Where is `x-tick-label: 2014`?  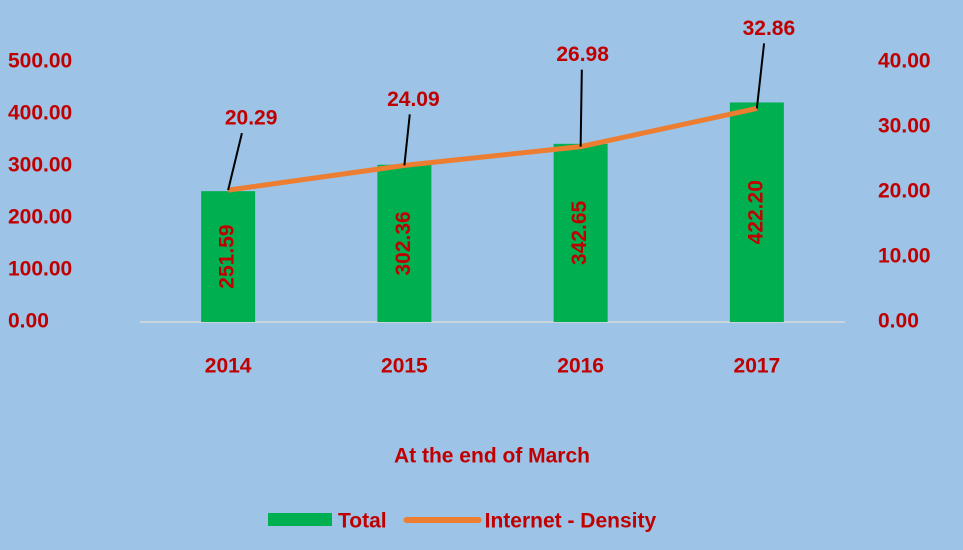 x-tick-label: 2014 is located at coordinates (228, 366).